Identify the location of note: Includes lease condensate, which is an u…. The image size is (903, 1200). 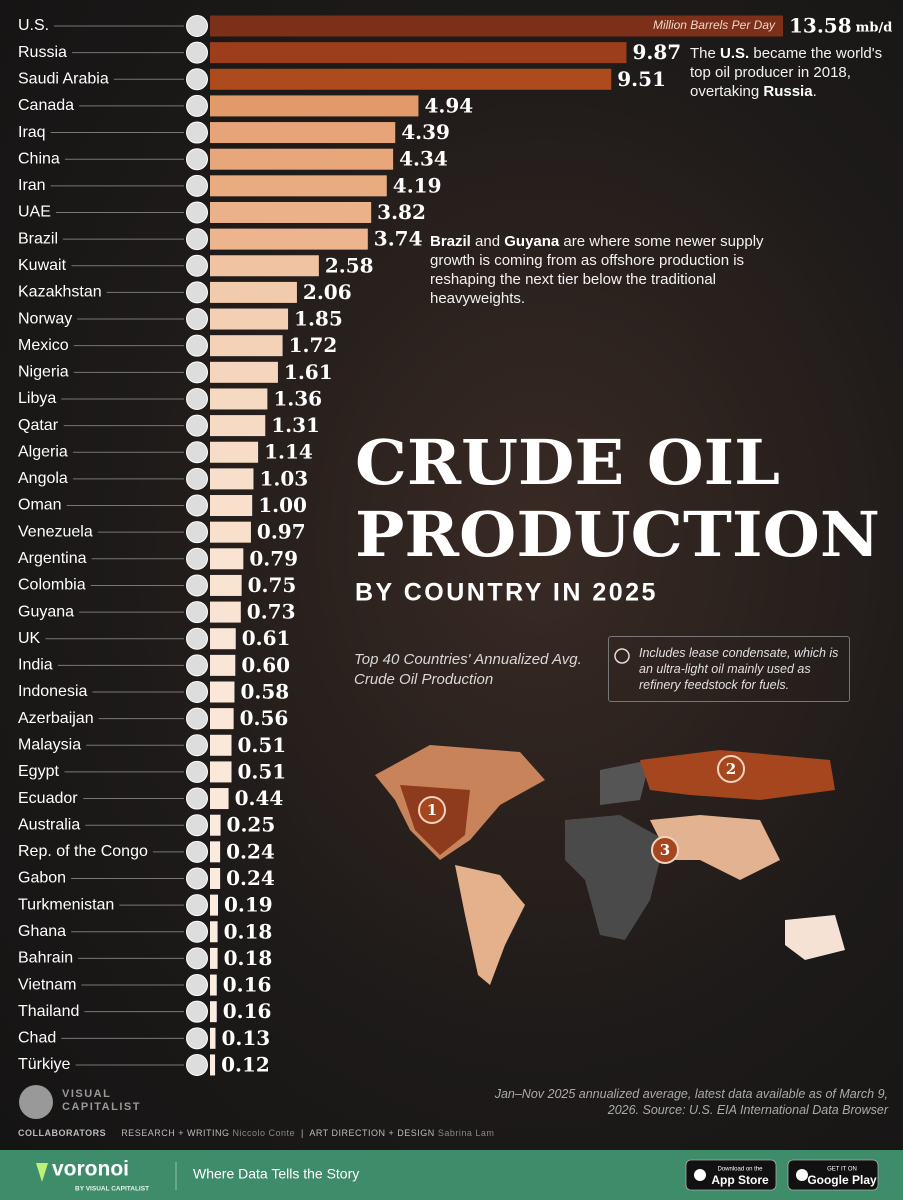
(729, 669).